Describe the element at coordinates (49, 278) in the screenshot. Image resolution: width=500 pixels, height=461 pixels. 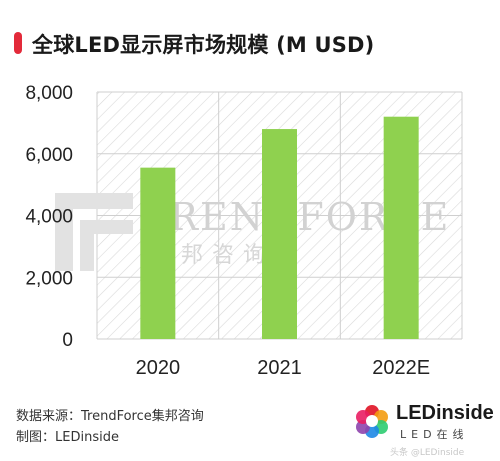
I see `y-tick-label: 2,000` at that location.